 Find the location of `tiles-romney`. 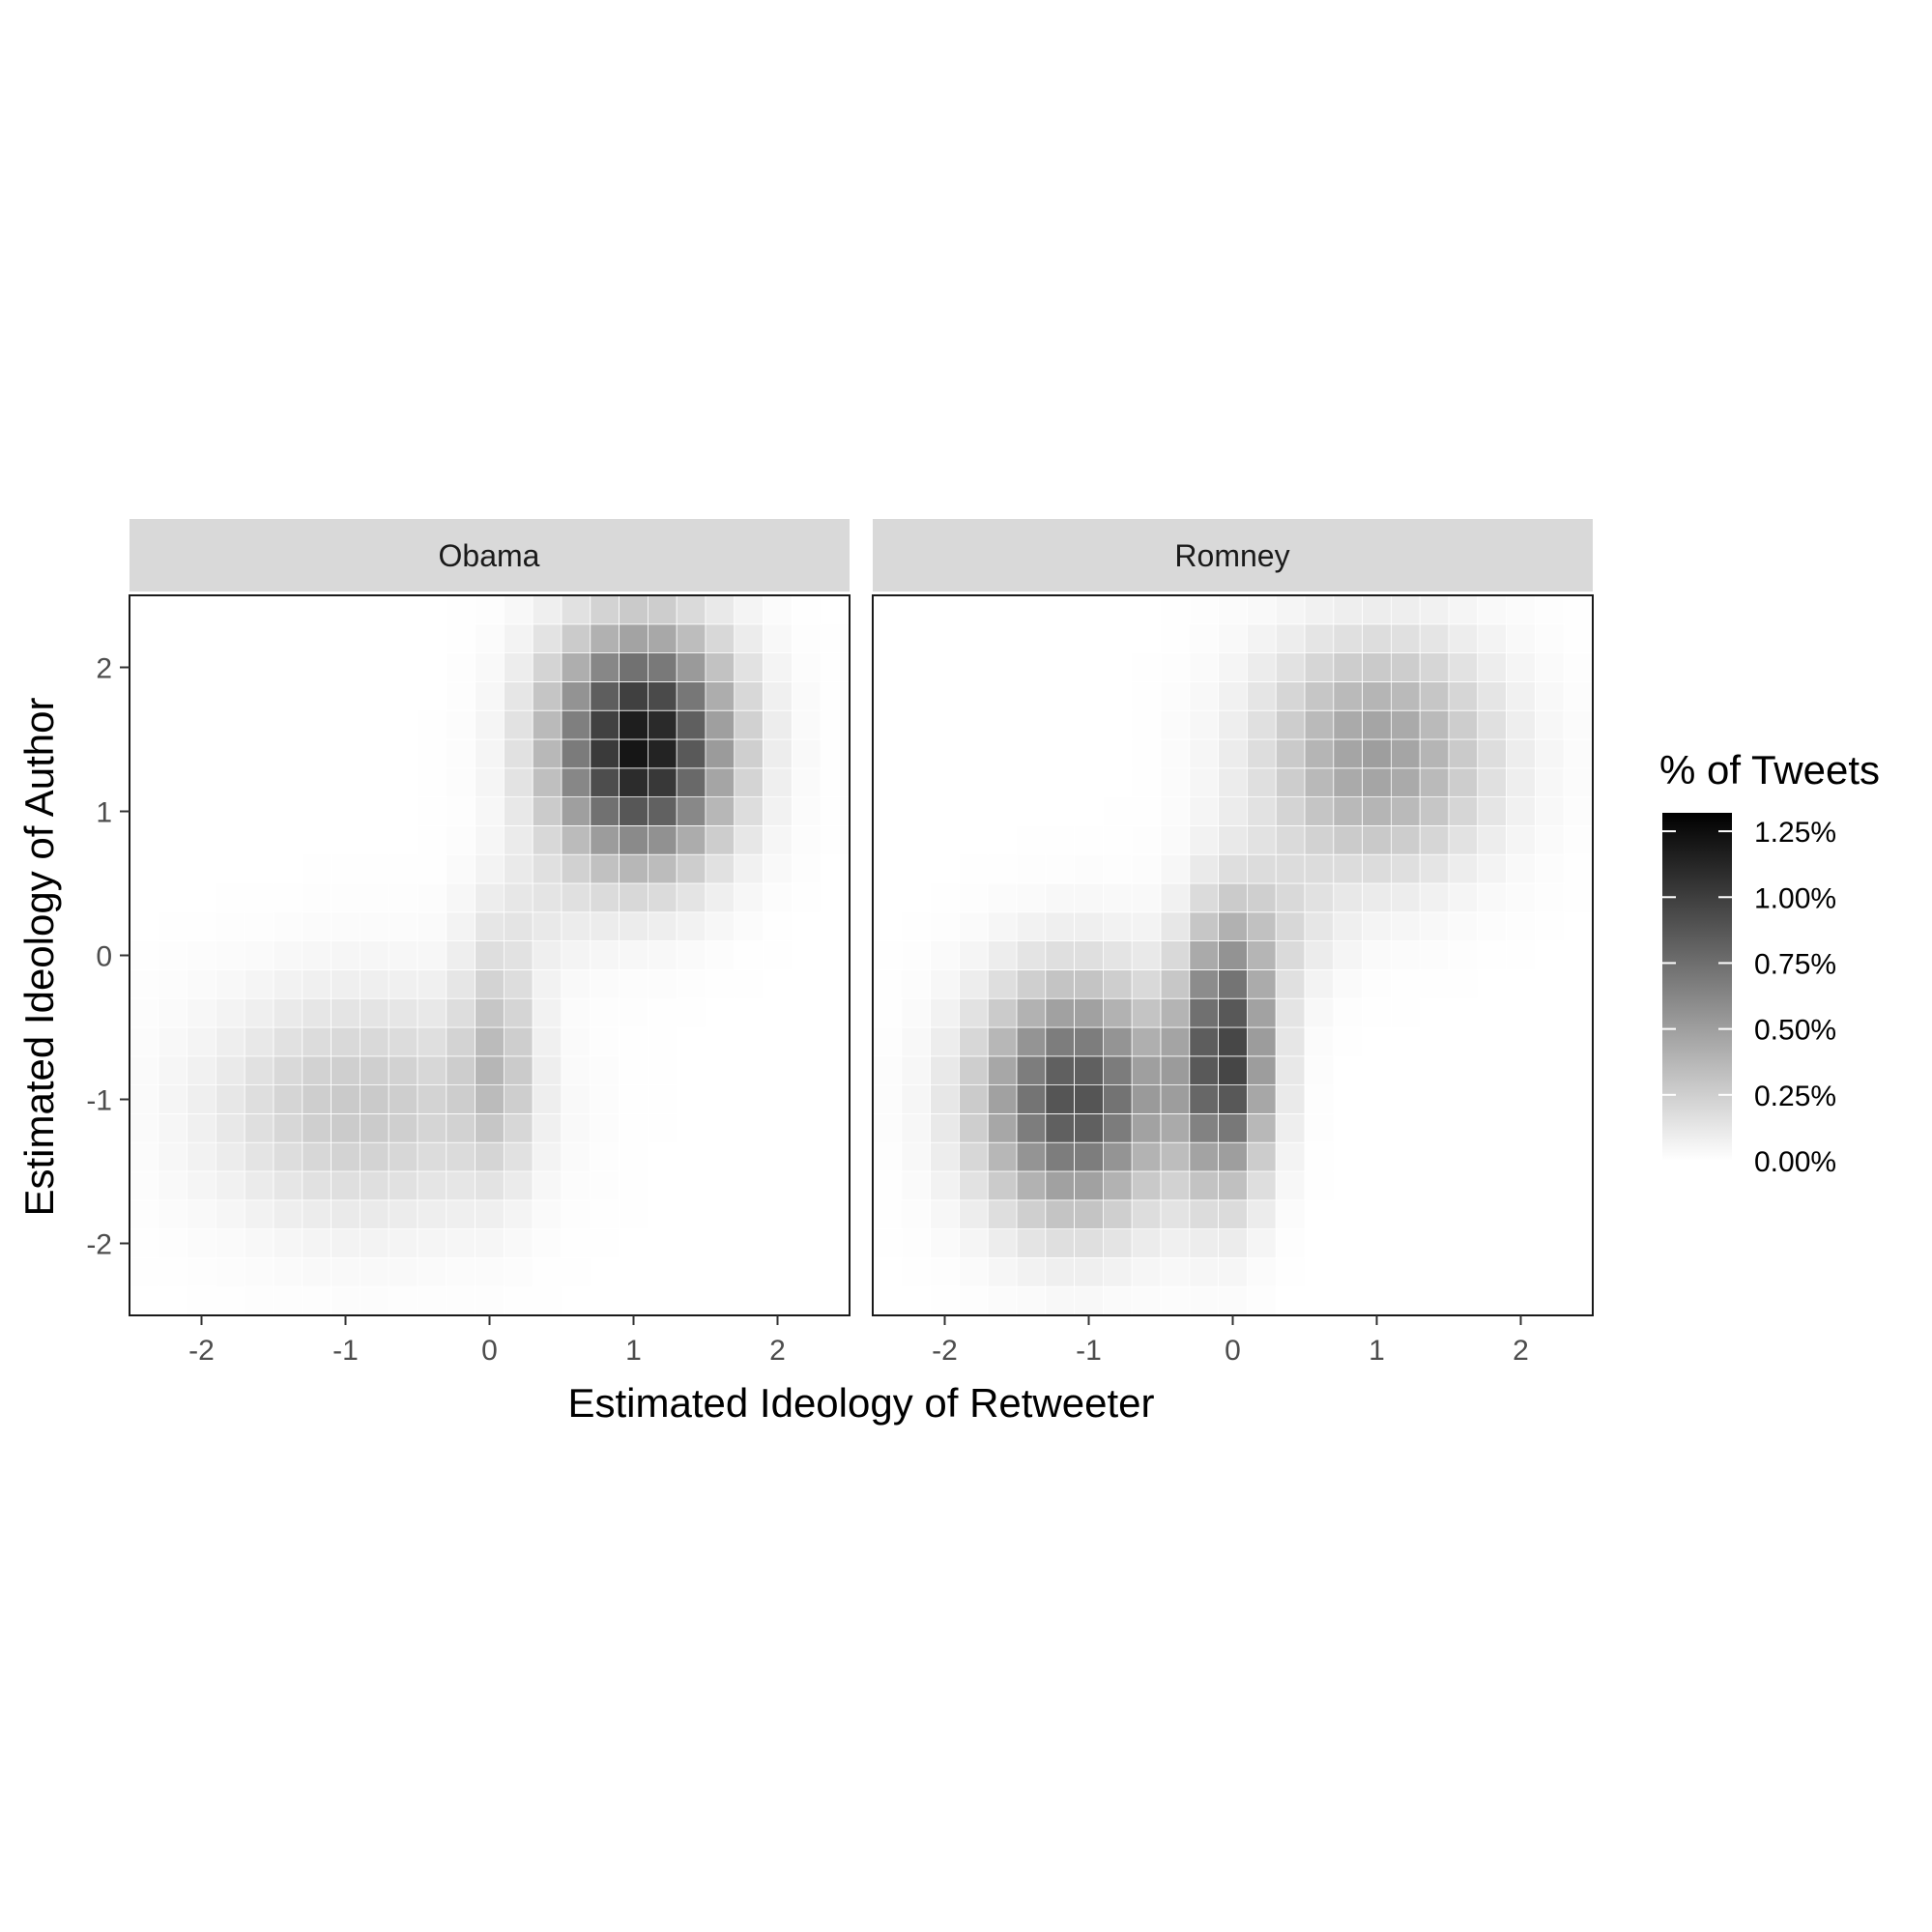

tiles-romney is located at coordinates (1233, 955).